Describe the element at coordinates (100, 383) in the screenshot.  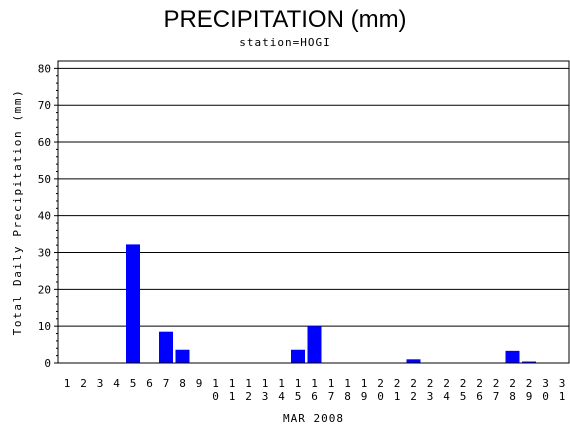
I see `x-tick-label: 3` at that location.